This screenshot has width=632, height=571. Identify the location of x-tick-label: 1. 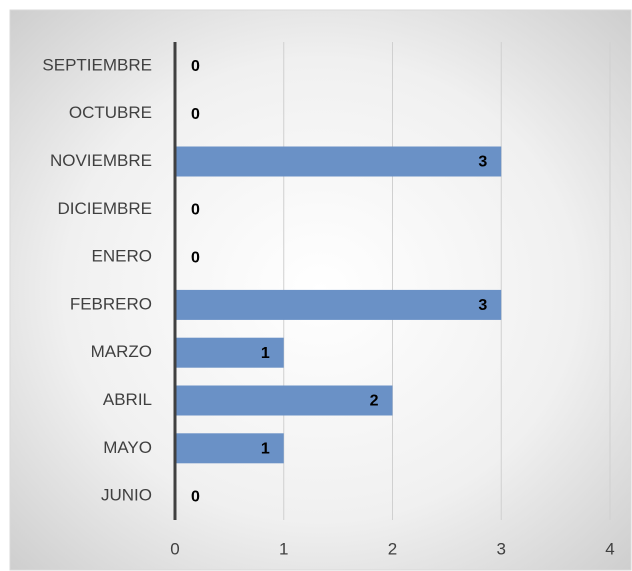
(283, 548).